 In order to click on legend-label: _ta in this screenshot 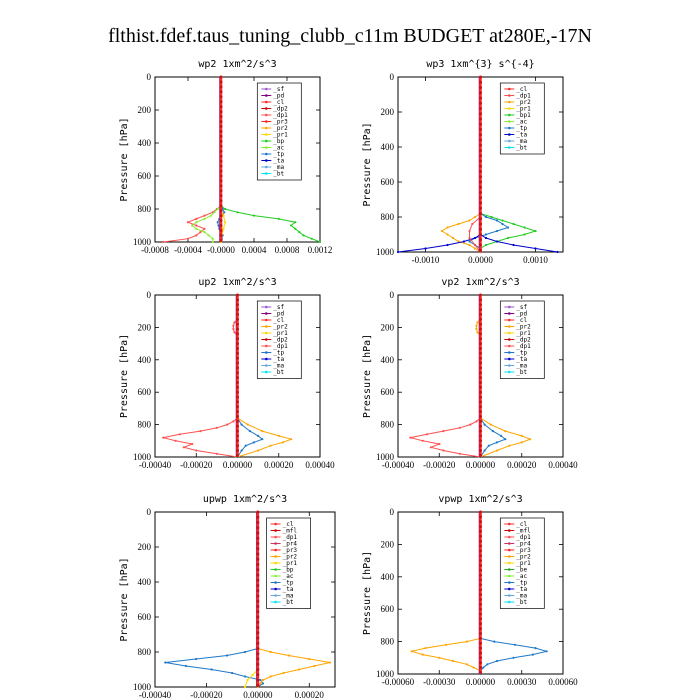, I will do `click(521, 135)`.